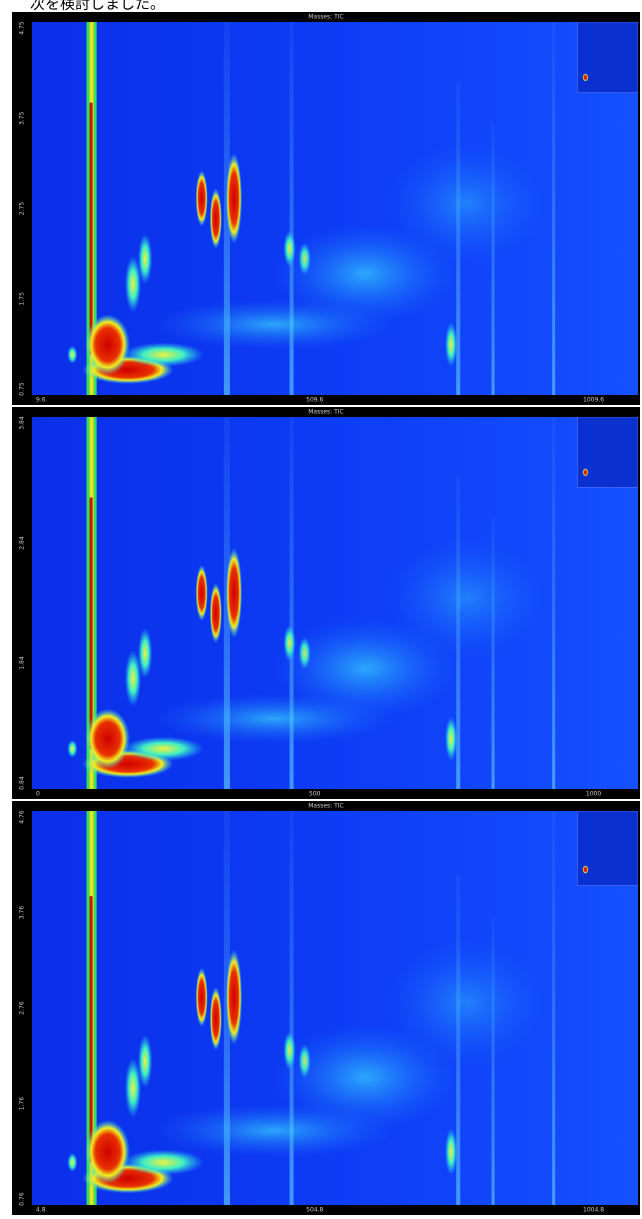 Image resolution: width=642 pixels, height=1219 pixels. What do you see at coordinates (593, 400) in the screenshot?
I see `x-tick-label: 1009.6` at bounding box center [593, 400].